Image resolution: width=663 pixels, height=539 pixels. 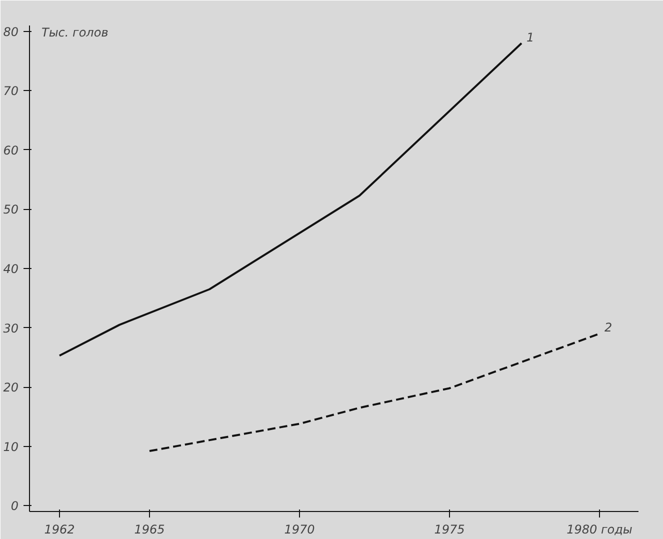 What do you see at coordinates (11, 209) in the screenshot?
I see `y-tick-label: 50` at bounding box center [11, 209].